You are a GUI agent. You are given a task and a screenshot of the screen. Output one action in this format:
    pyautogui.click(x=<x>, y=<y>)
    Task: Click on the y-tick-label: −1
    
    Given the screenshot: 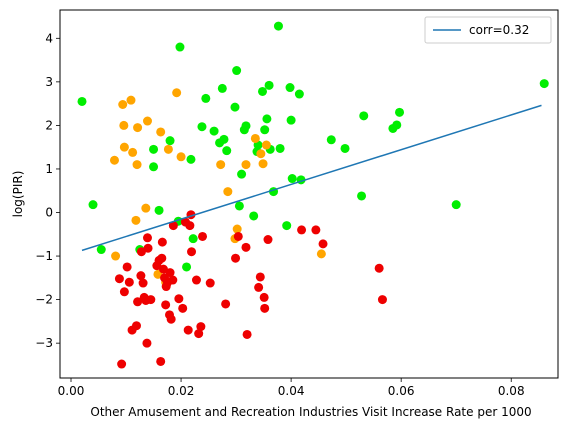 What is the action you would take?
    pyautogui.click(x=44, y=256)
    